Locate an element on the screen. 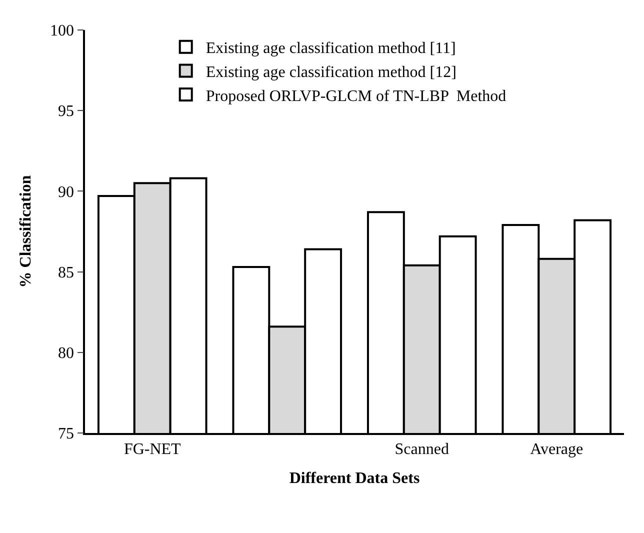  x-tick-label: Scanned is located at coordinates (421, 449).